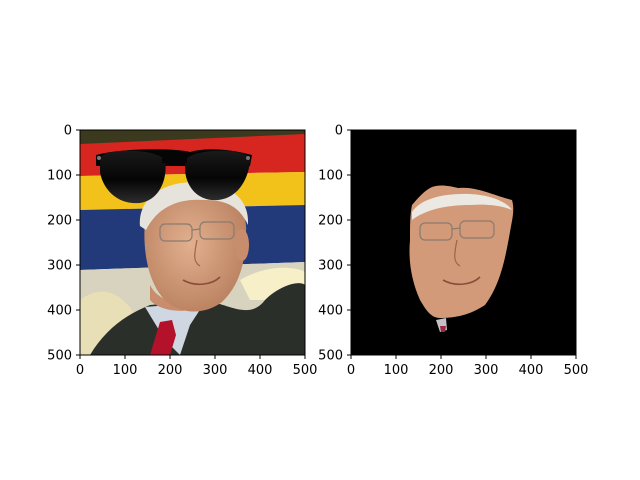 The height and width of the screenshot is (480, 640). Describe the element at coordinates (248, 158) in the screenshot. I see `sunglasses-right-rivet` at that location.